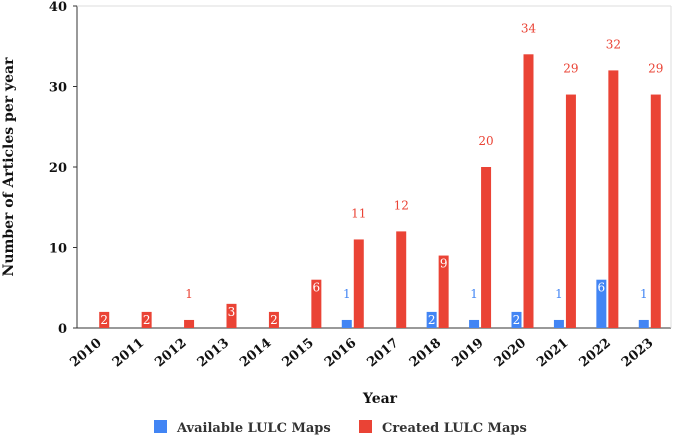 The image size is (685, 437). What do you see at coordinates (85, 353) in the screenshot?
I see `x-tick-label: 2010` at bounding box center [85, 353].